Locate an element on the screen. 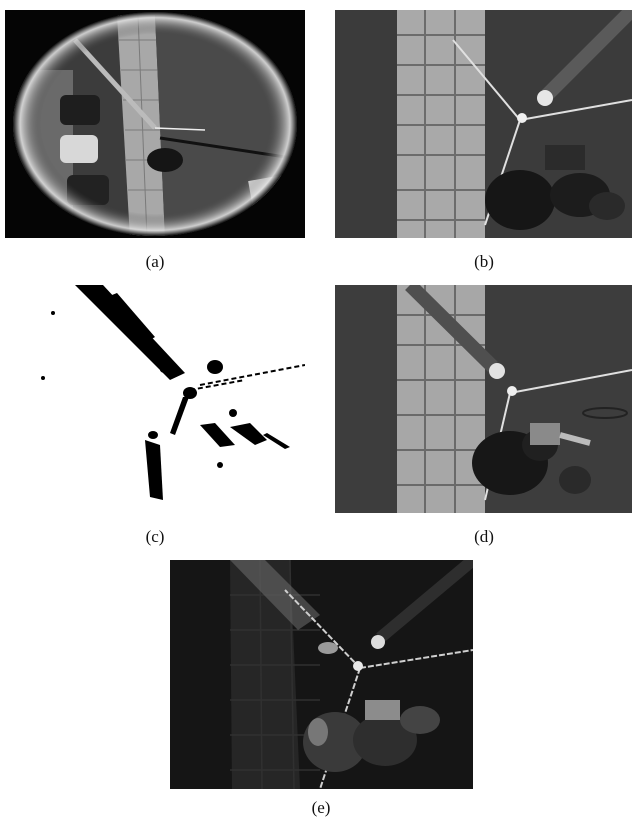 The image size is (634, 825). caption-a: (a) is located at coordinates (155, 261).